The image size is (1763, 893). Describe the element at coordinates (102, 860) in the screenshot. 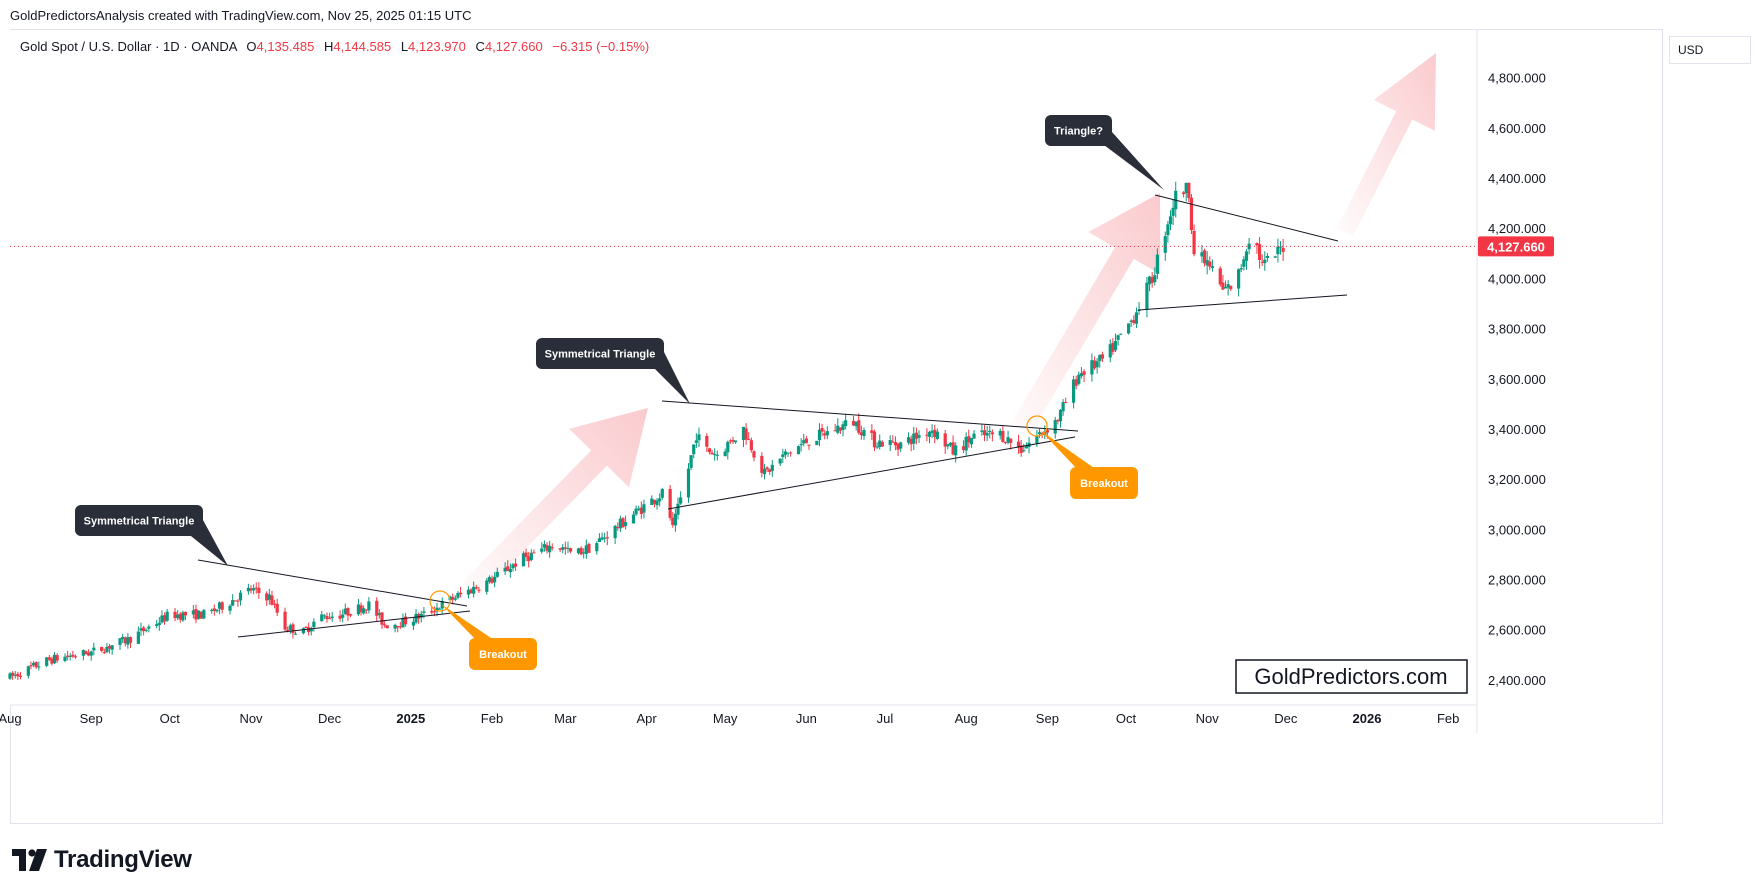

I see `tradingview-logo: TradingView` at that location.